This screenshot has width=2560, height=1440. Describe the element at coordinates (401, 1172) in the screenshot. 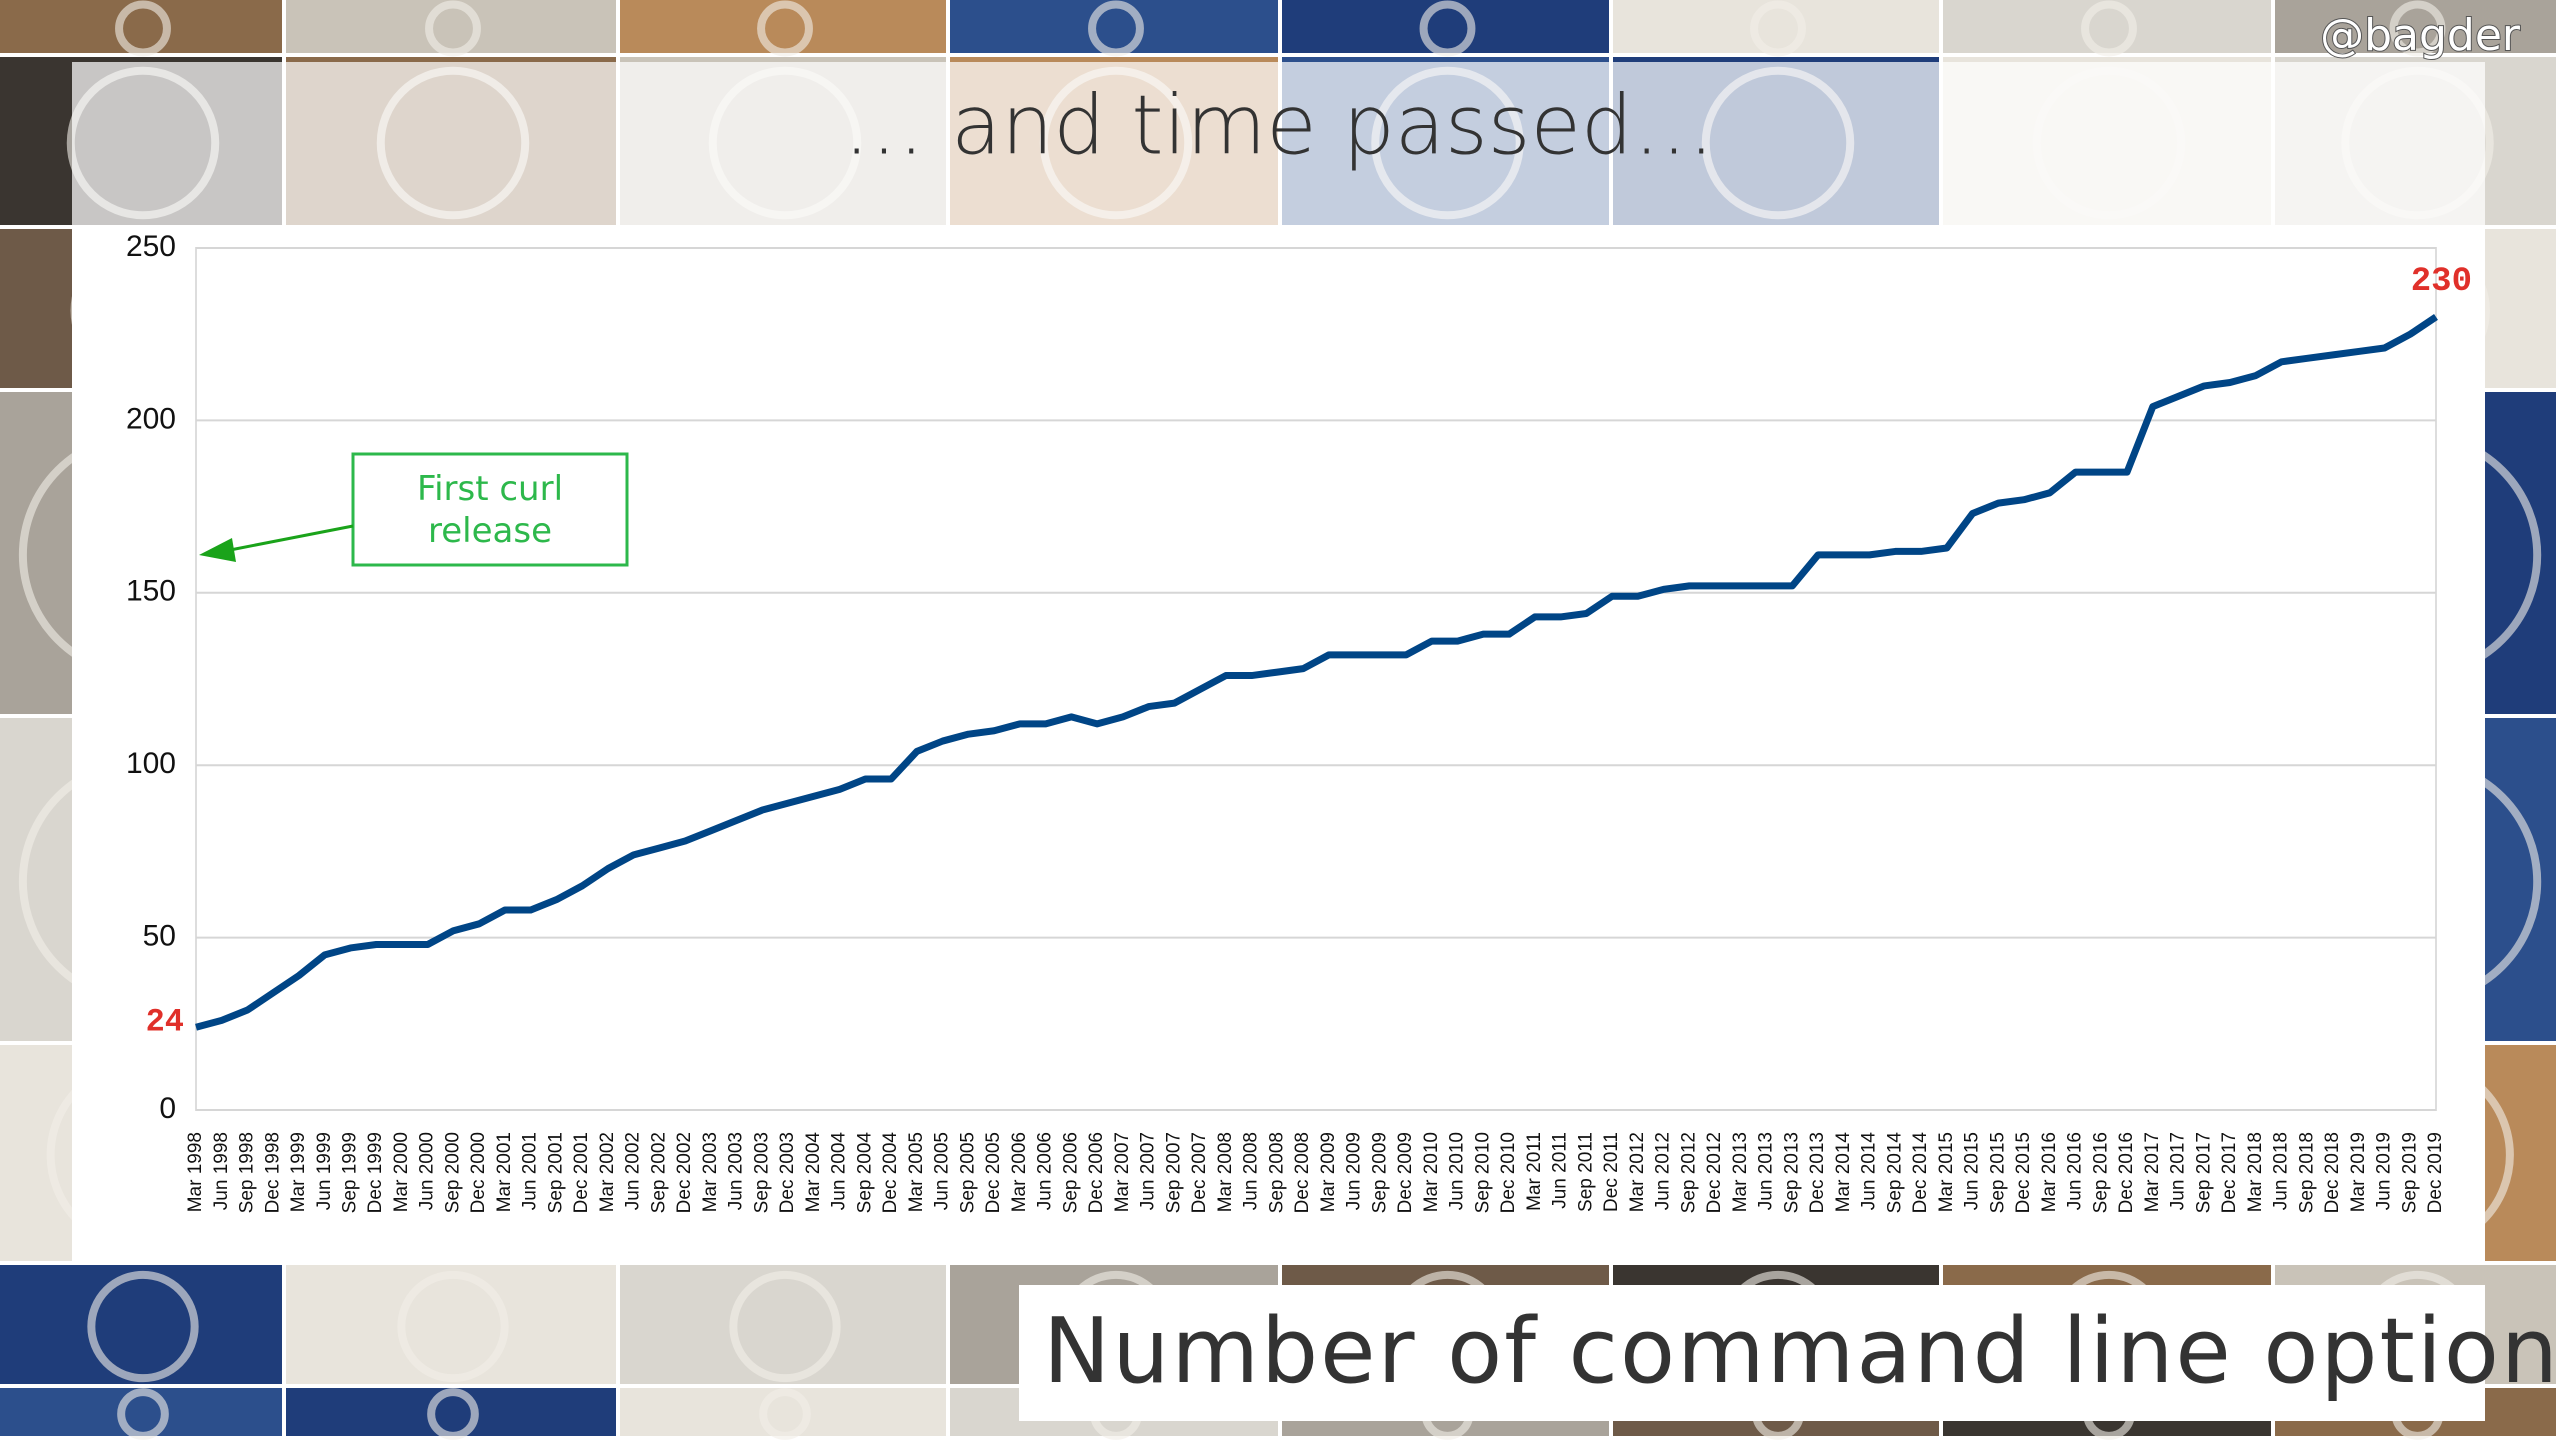

I see `x-tick-label: Mar 2000` at that location.